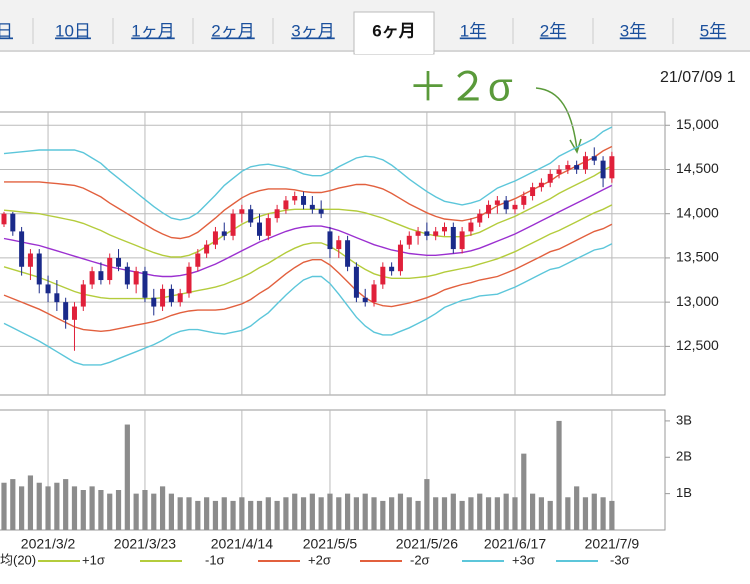  Describe the element at coordinates (152, 30) in the screenshot. I see `tab: 1ヶ月` at that location.